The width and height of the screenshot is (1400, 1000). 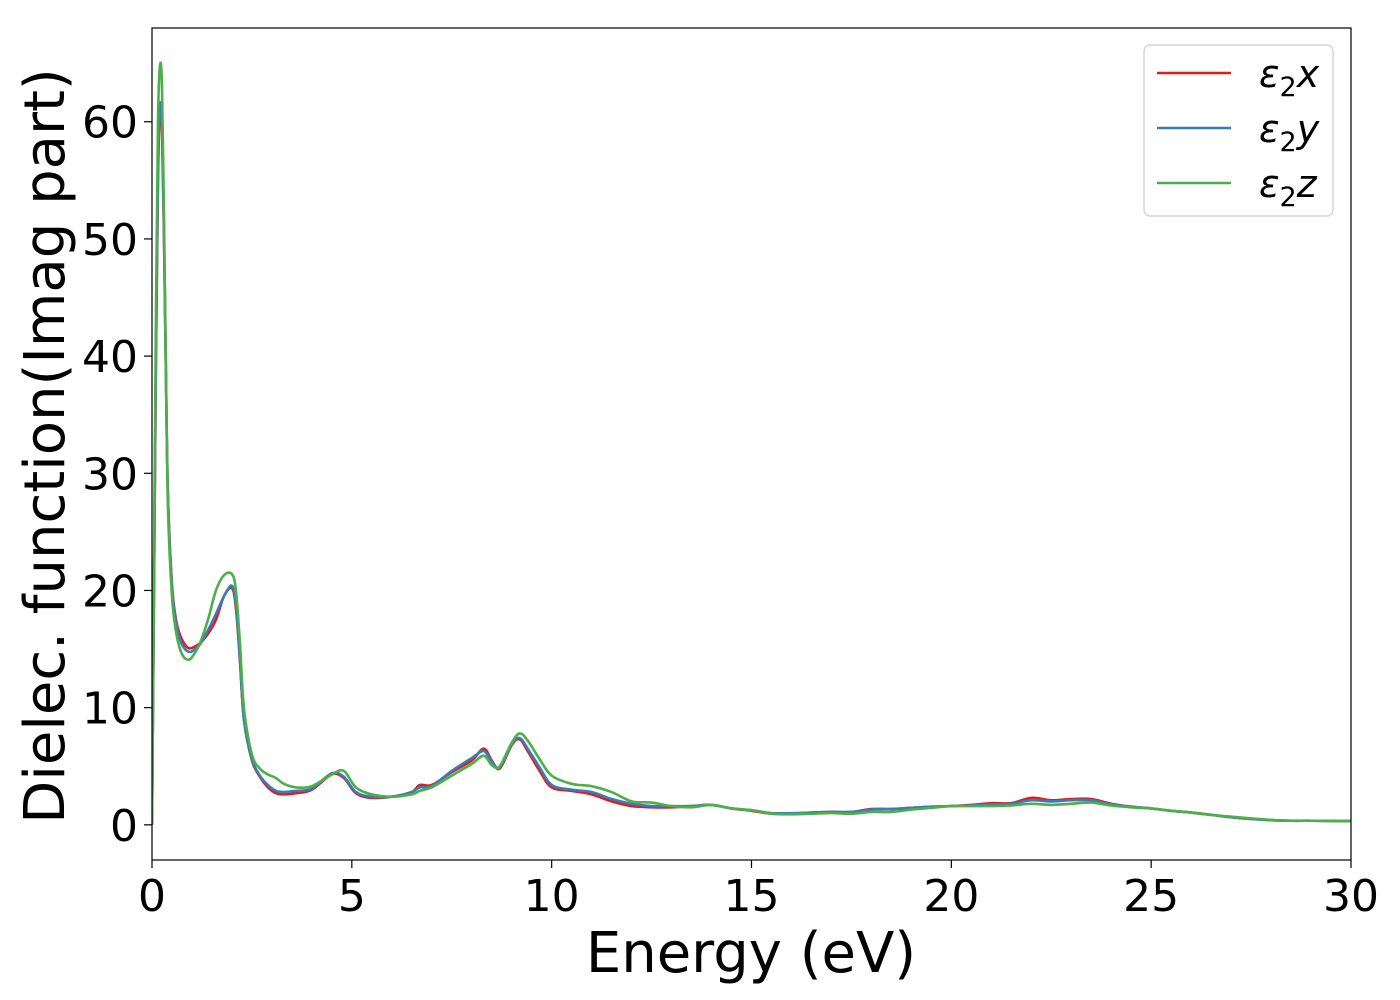 I want to click on y-axis-ticks: 0 10 20 30 40 50 60, so click(x=117, y=475).